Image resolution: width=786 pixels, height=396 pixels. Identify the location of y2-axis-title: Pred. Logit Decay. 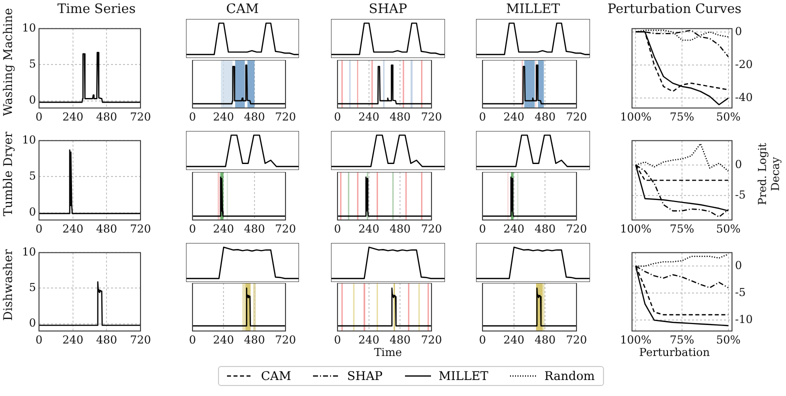
(769, 174).